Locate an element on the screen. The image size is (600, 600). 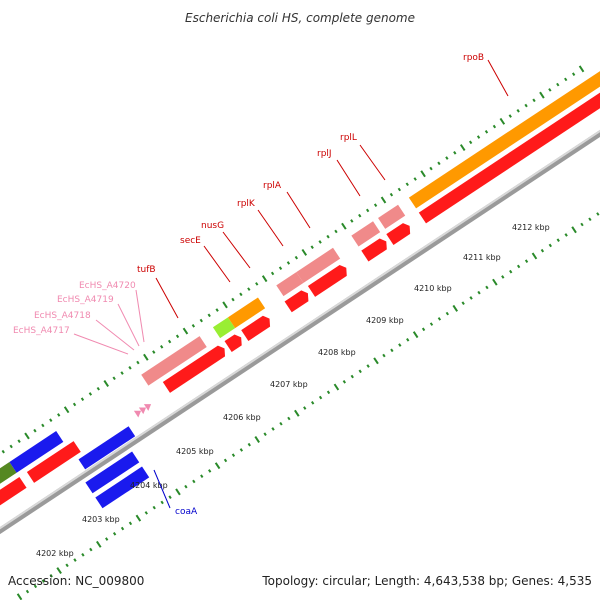
gene-label-rplA: rplA is located at coordinates (272, 186).